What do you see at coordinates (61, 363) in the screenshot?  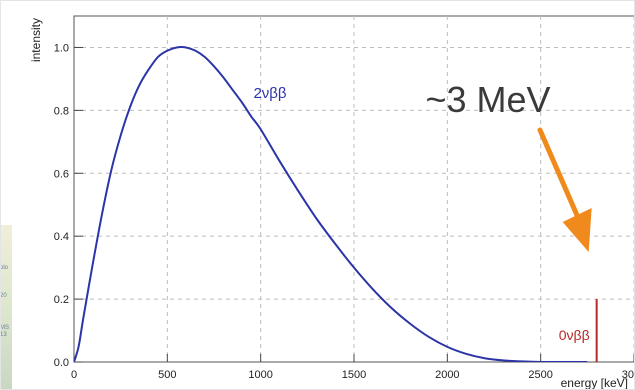 I see `y-tick-label: 0.0` at bounding box center [61, 363].